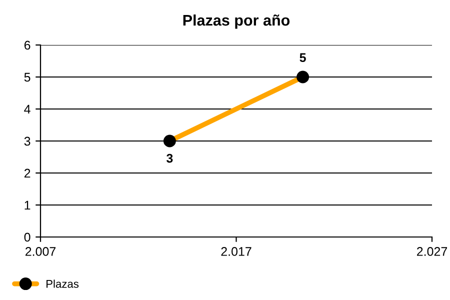 This screenshot has height=300, width=450. What do you see at coordinates (27, 109) in the screenshot?
I see `y-tick-label: 4` at bounding box center [27, 109].